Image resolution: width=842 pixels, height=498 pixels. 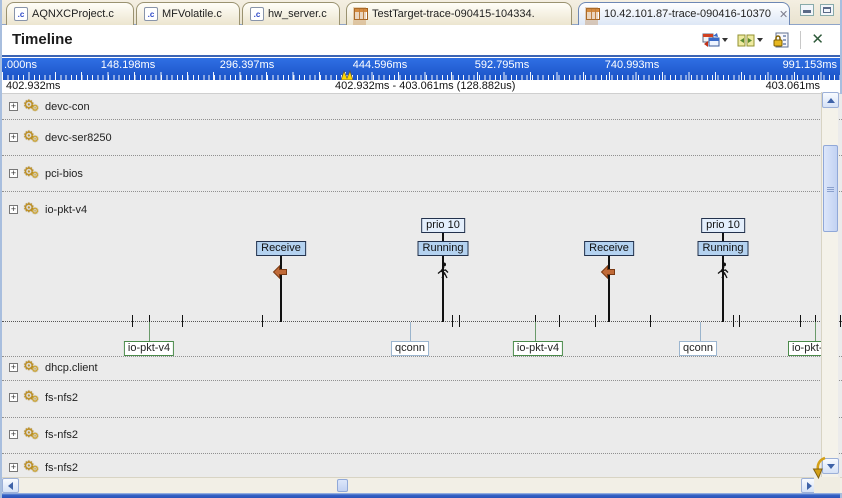 I want to click on owner-label: qconn, so click(x=410, y=348).